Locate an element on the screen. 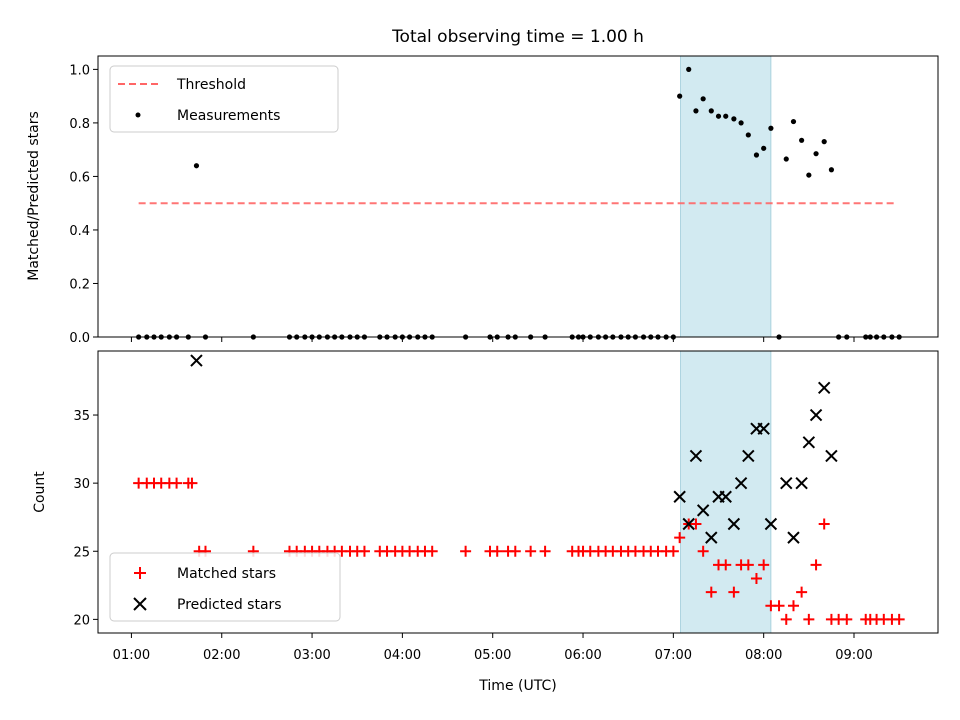  legend-threshold-label: Threshold is located at coordinates (211, 85).